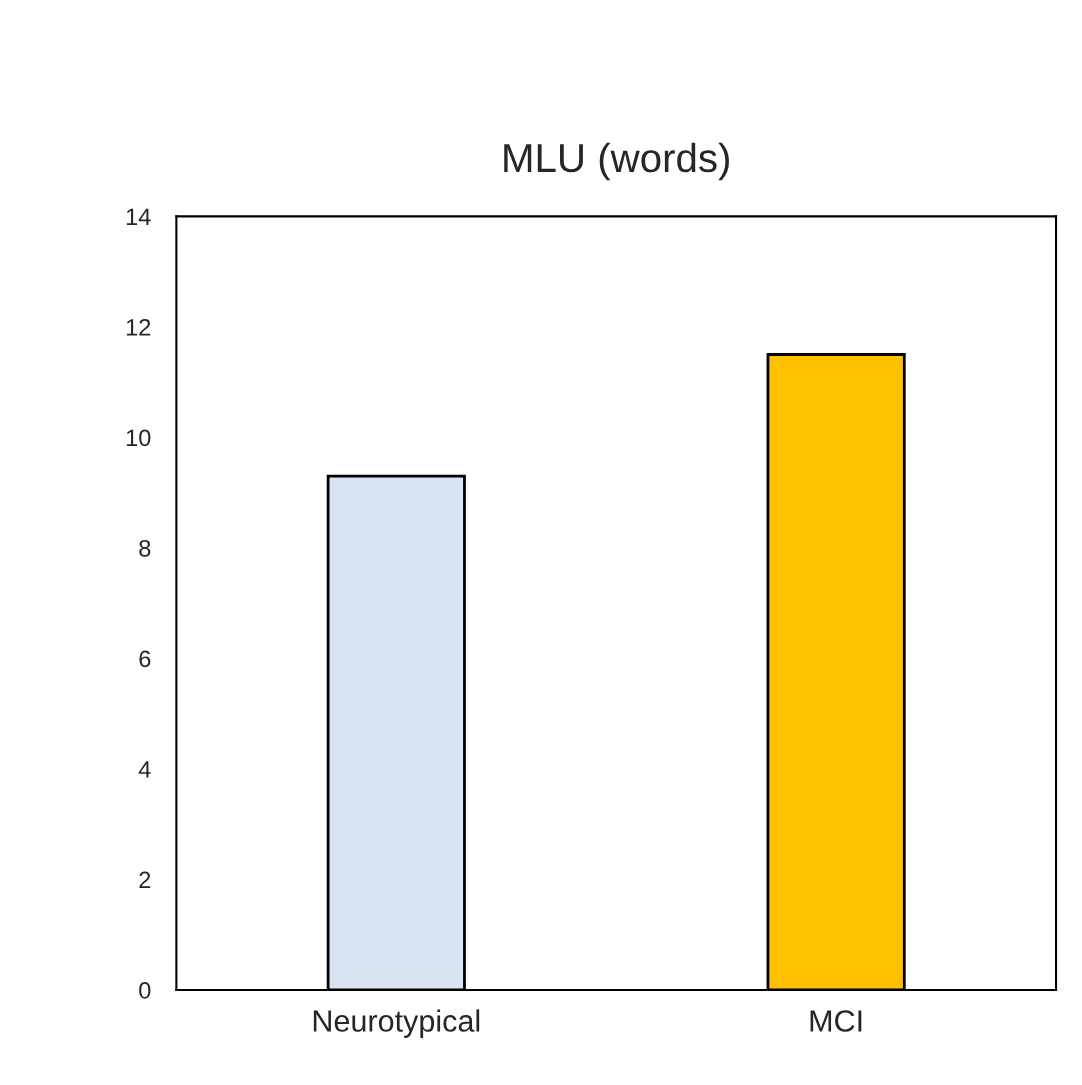 The height and width of the screenshot is (1085, 1082). Describe the element at coordinates (145, 879) in the screenshot. I see `y-tick-label: 2` at that location.